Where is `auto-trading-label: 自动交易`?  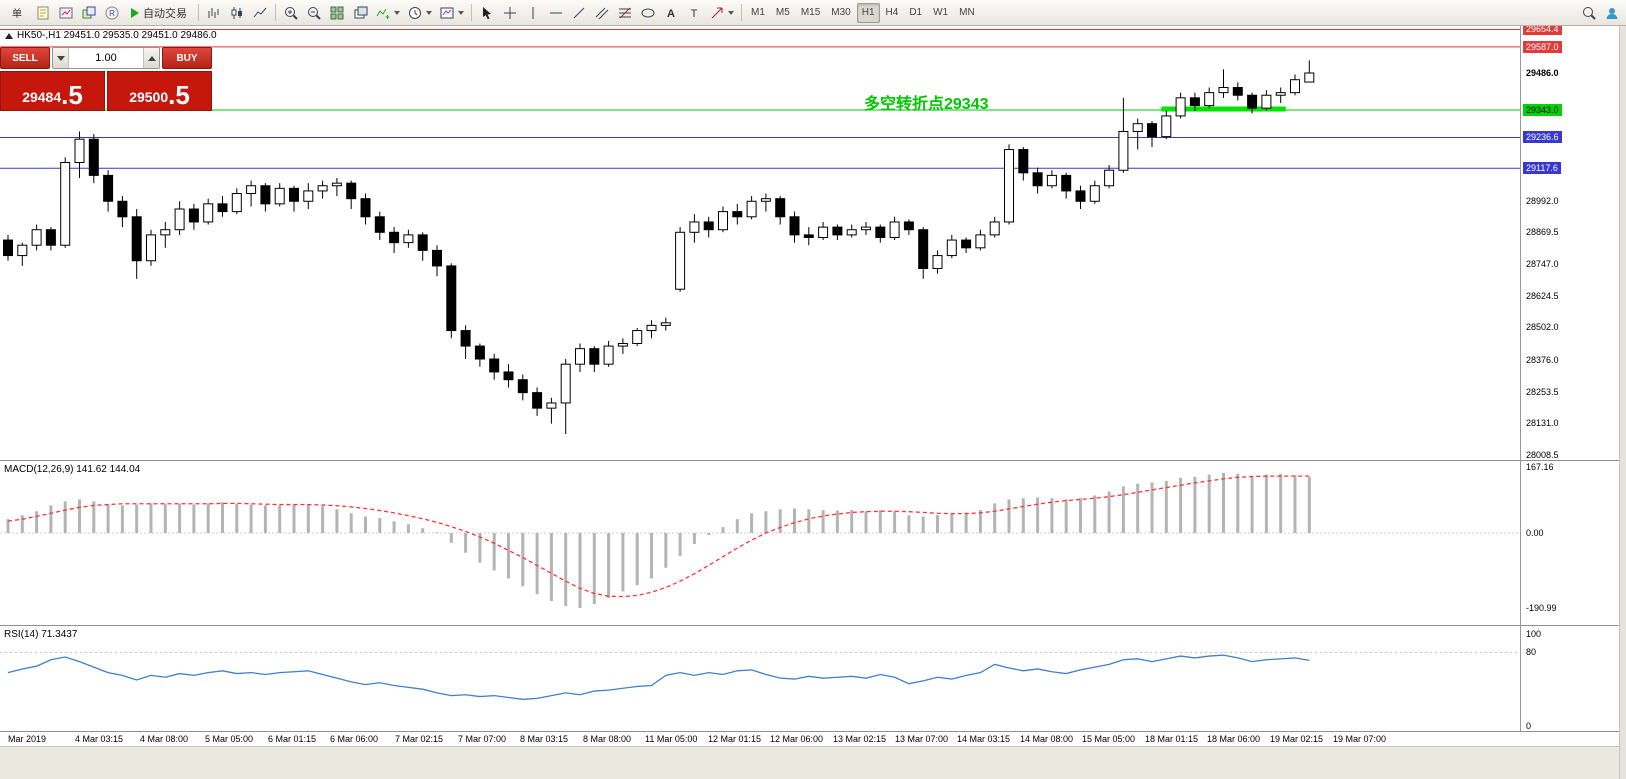 auto-trading-label: 自动交易 is located at coordinates (165, 13).